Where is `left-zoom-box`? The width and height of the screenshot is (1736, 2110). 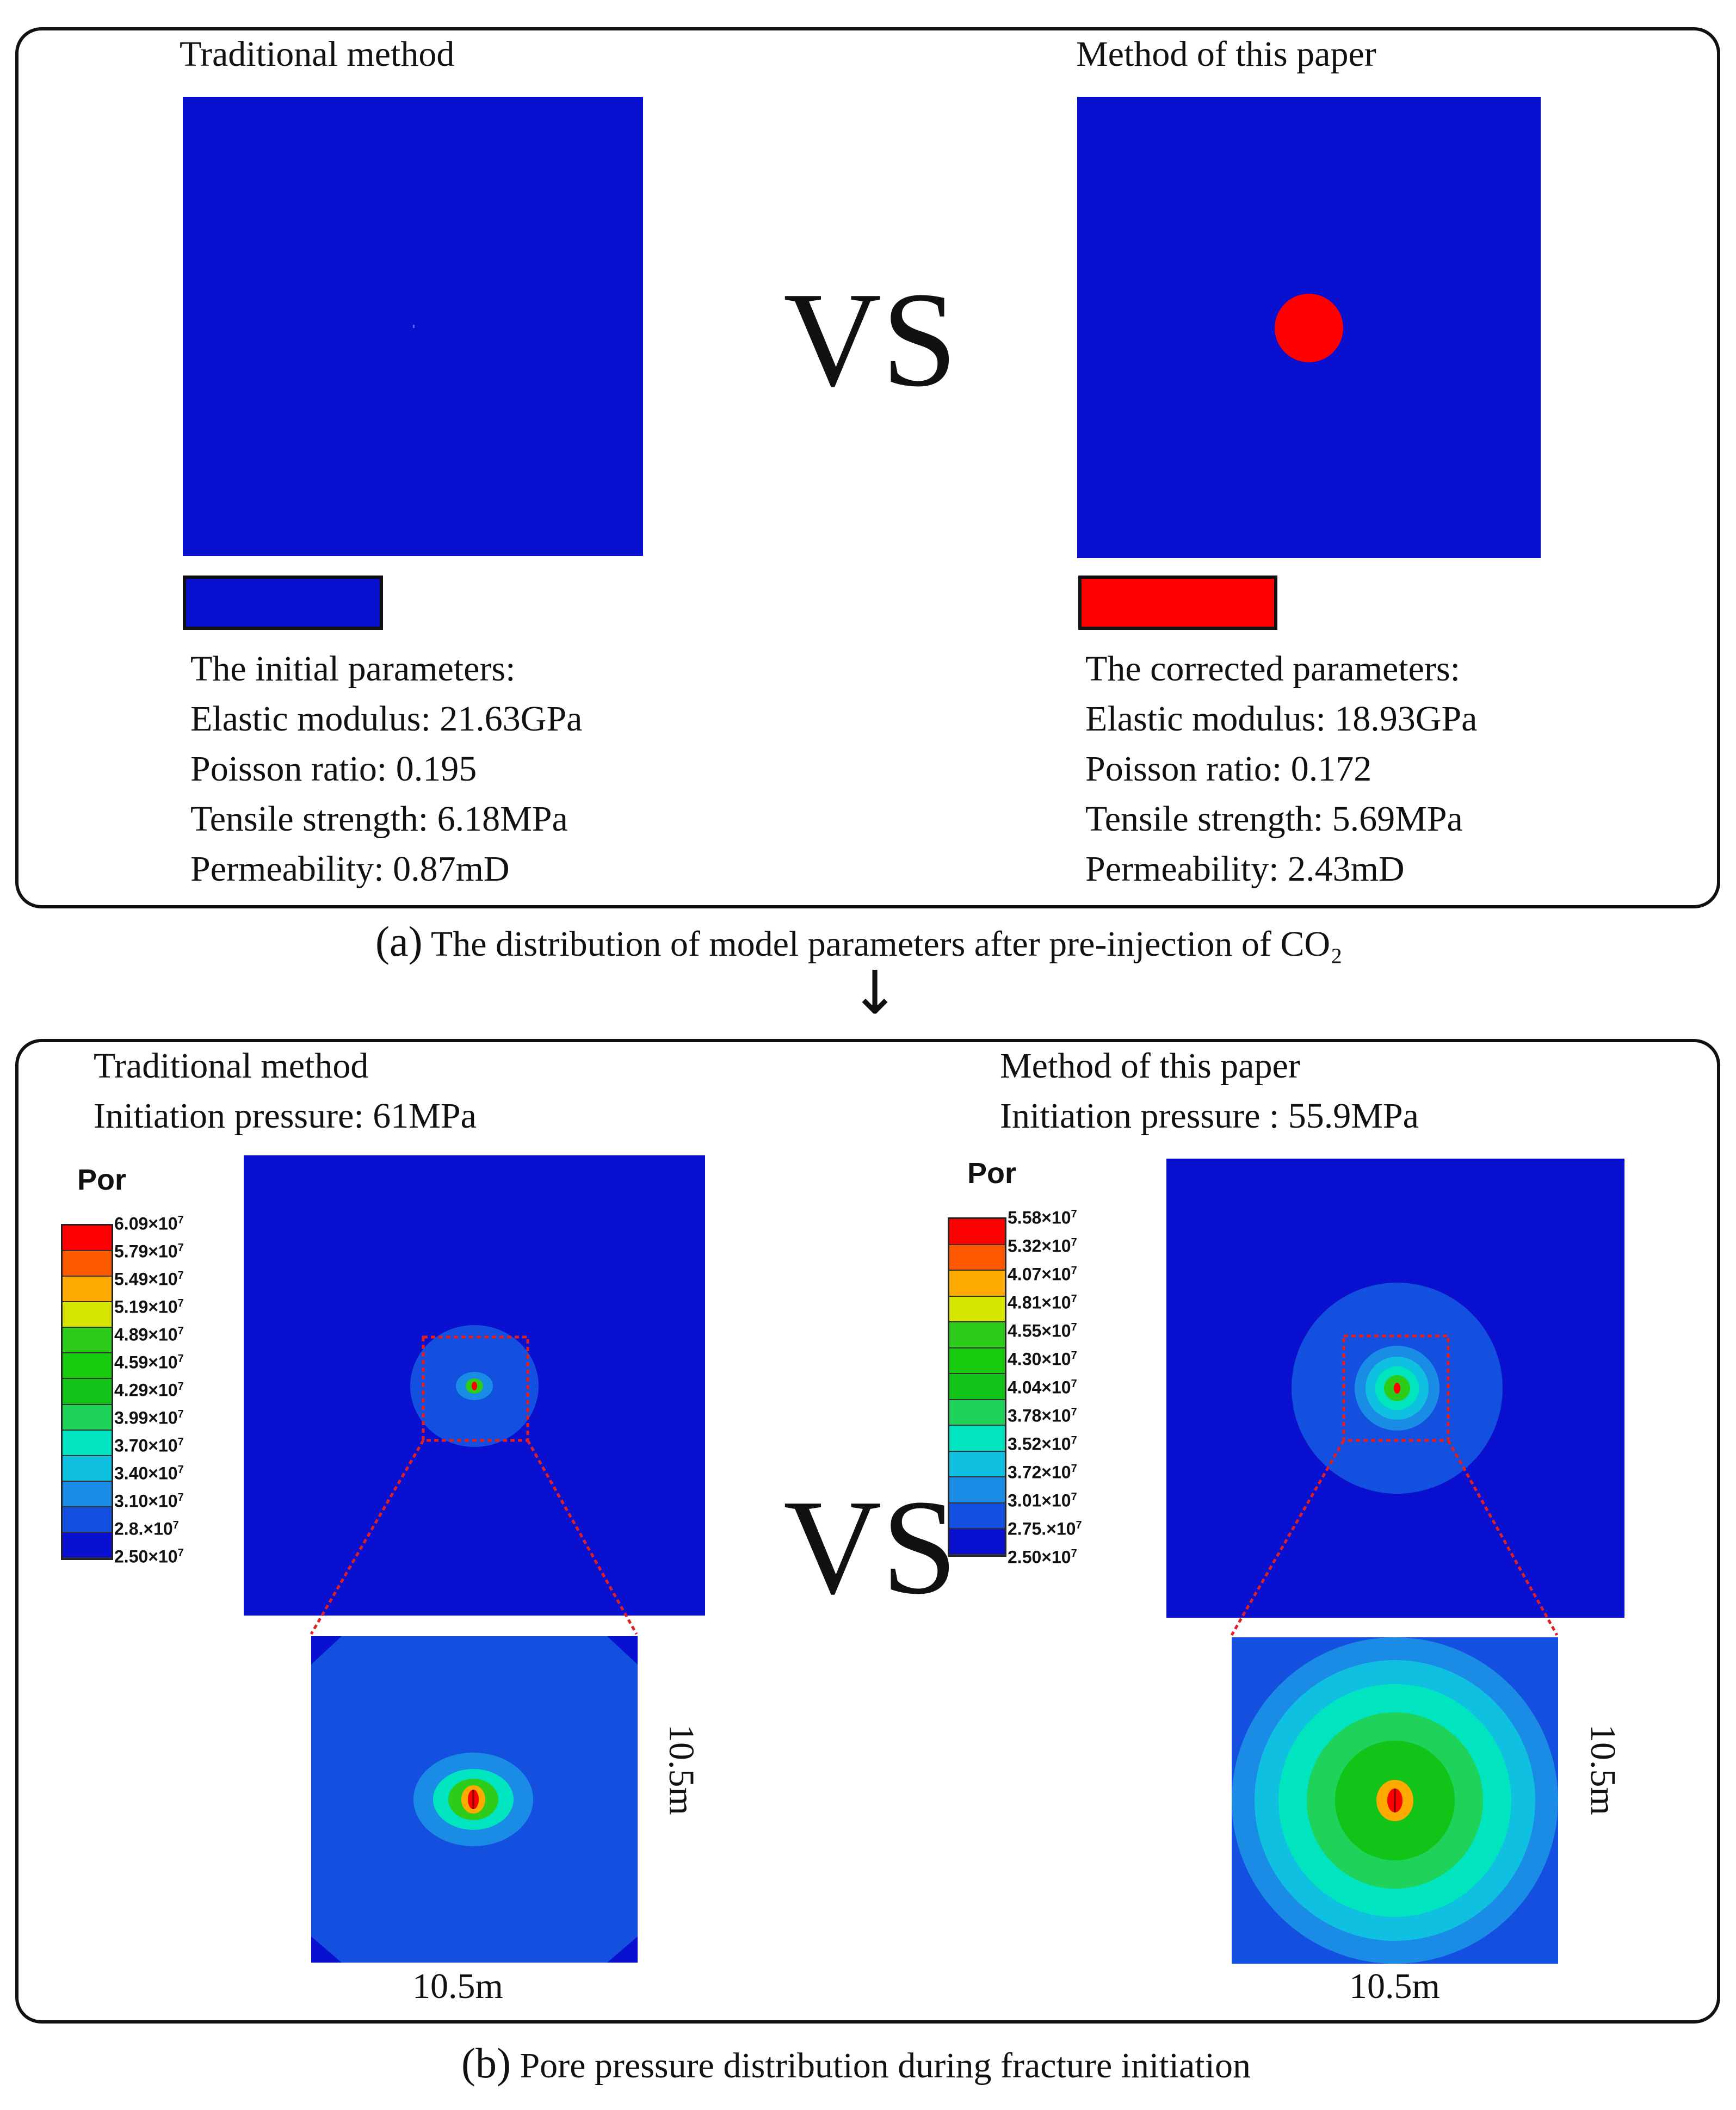 left-zoom-box is located at coordinates (475, 1388).